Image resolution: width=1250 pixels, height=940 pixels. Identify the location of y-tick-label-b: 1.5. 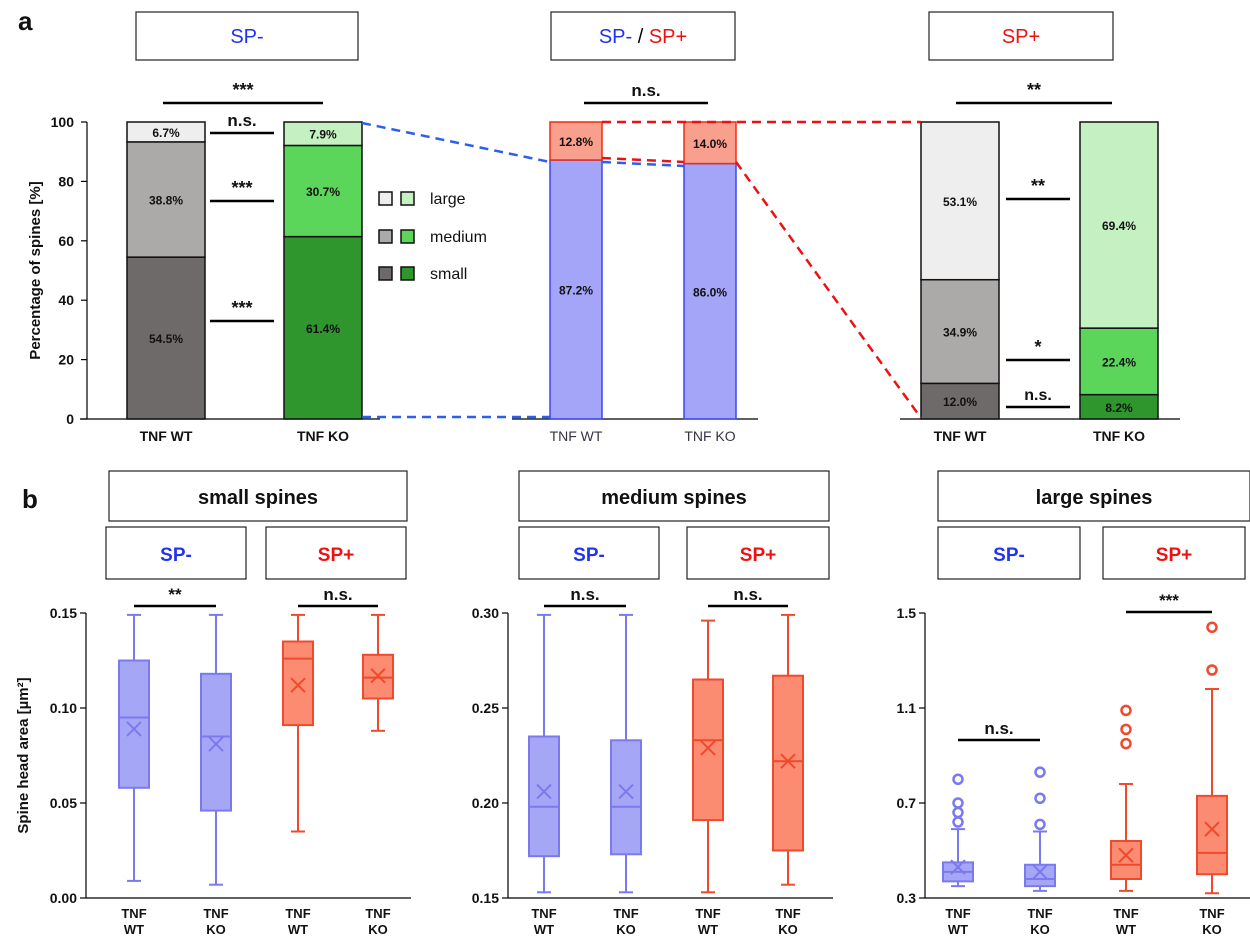
(907, 613).